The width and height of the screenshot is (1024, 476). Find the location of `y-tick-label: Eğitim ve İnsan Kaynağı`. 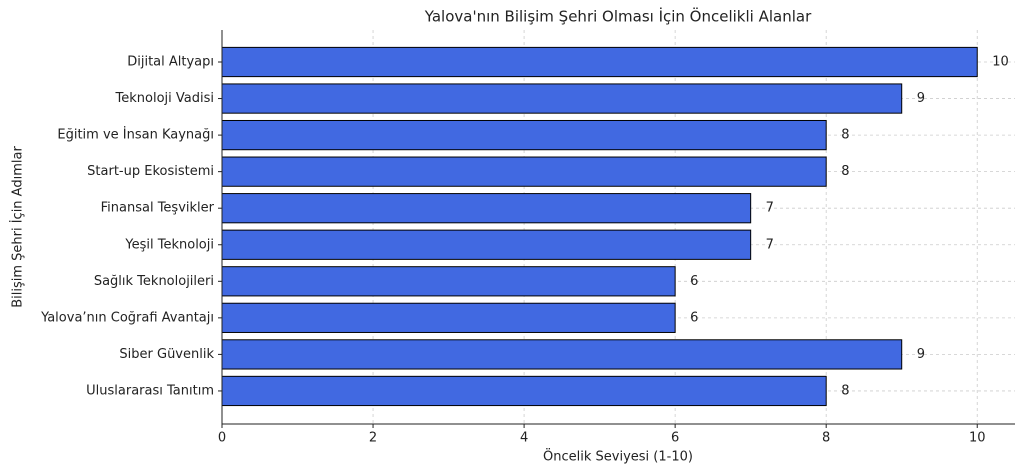

y-tick-label: Eğitim ve İnsan Kaynağı is located at coordinates (135, 135).